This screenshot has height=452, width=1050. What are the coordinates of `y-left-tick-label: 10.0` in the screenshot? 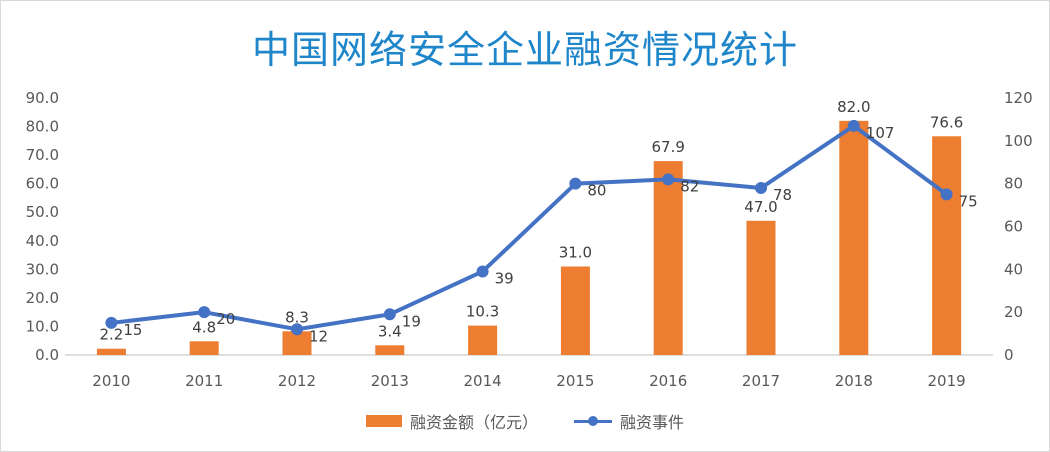 It's located at (42, 326).